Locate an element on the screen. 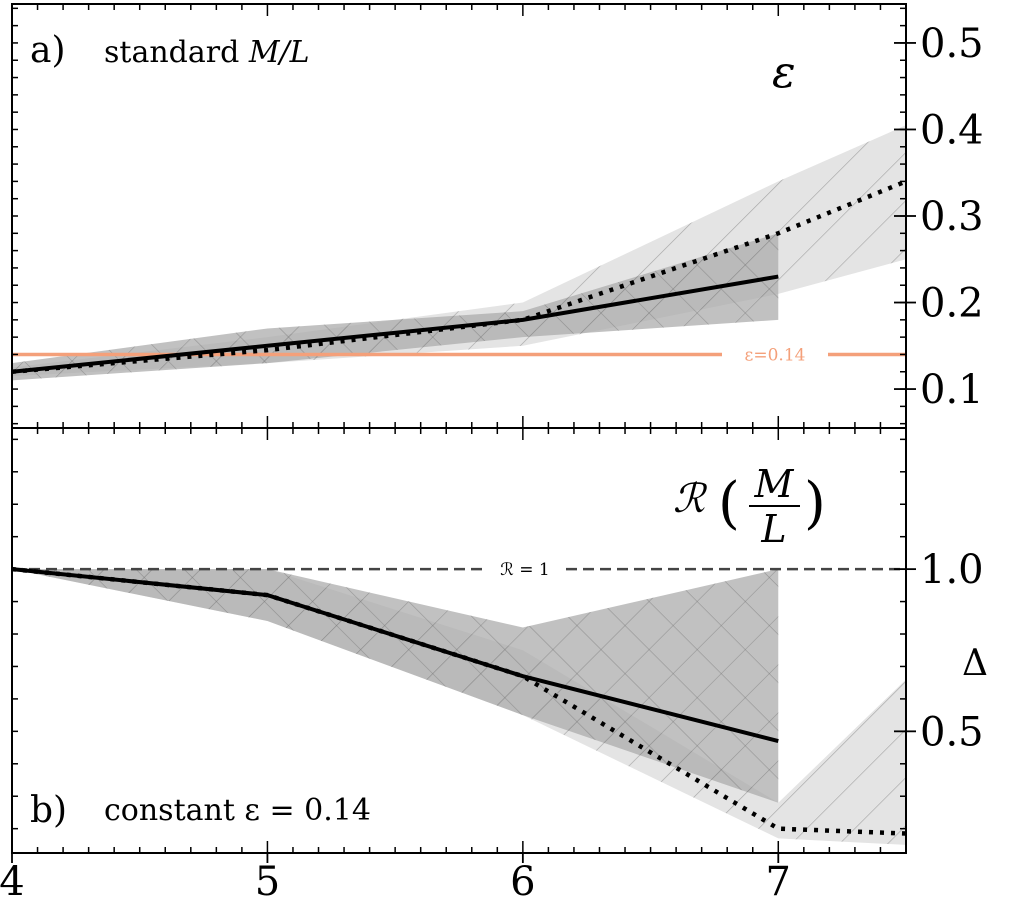 The image size is (1015, 898). panel-b-tag: b) is located at coordinates (48, 810).